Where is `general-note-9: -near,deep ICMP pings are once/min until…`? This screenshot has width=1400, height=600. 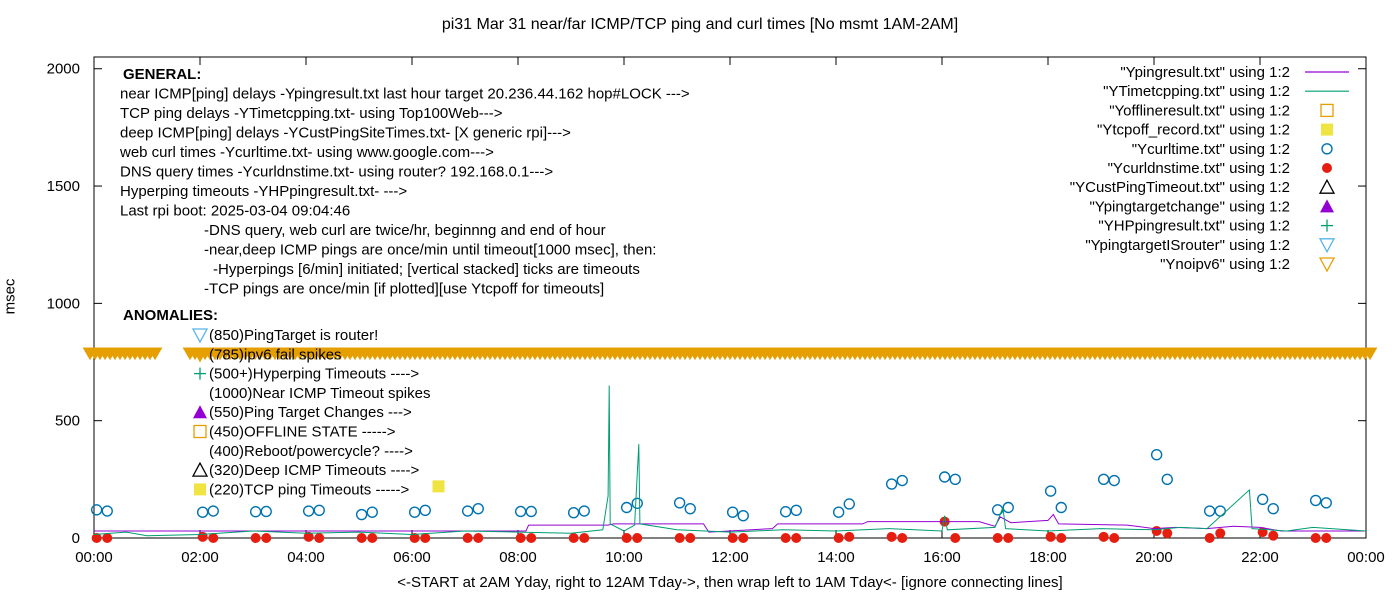 general-note-9: -near,deep ICMP pings are once/min until… is located at coordinates (430, 250).